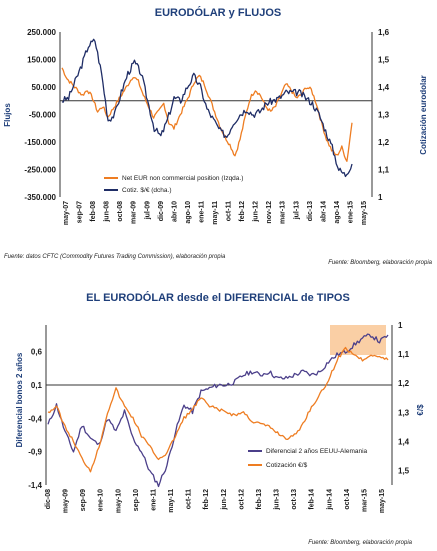 Image resolution: width=437 pixels, height=551 pixels. What do you see at coordinates (134, 212) in the screenshot?
I see `chart1-xtick: mar-09` at bounding box center [134, 212].